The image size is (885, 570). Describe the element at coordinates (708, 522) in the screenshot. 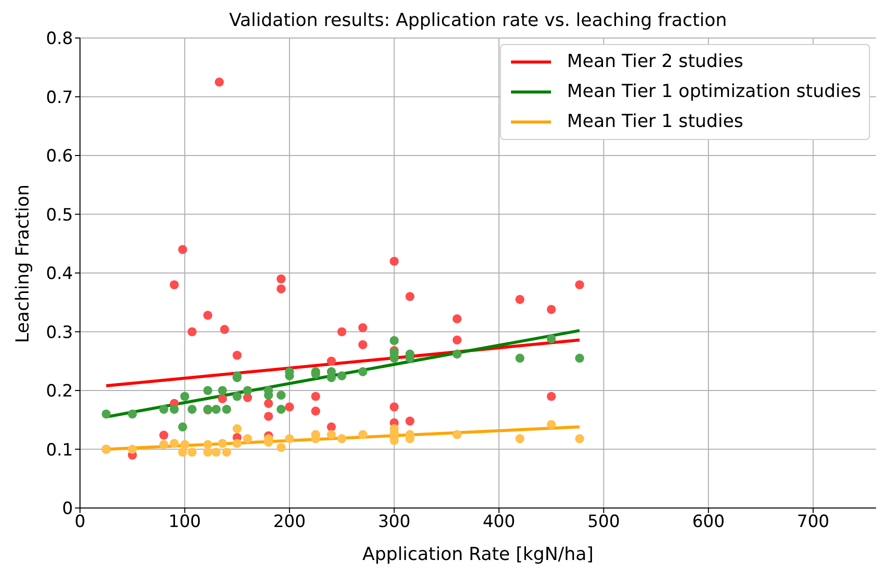

I see `x-tick-label: 600` at that location.